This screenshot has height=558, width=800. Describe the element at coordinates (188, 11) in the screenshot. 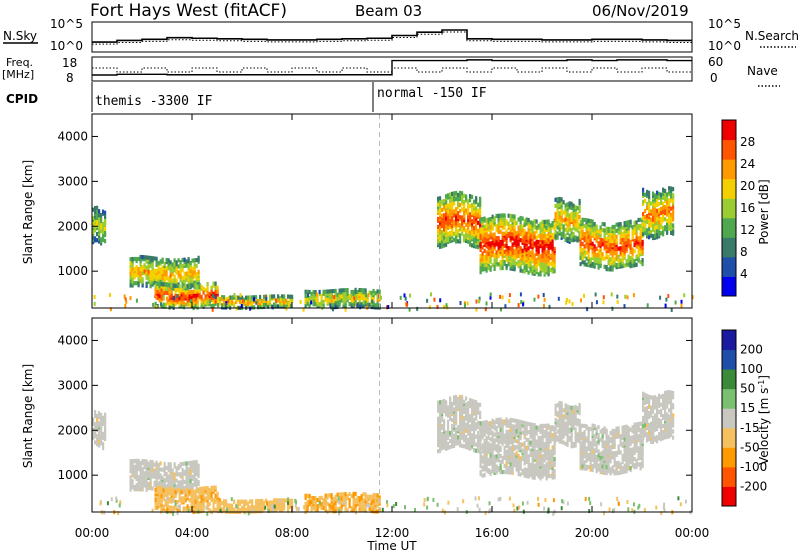

I see `radar-title: Fort Hays West (fitACF)` at that location.